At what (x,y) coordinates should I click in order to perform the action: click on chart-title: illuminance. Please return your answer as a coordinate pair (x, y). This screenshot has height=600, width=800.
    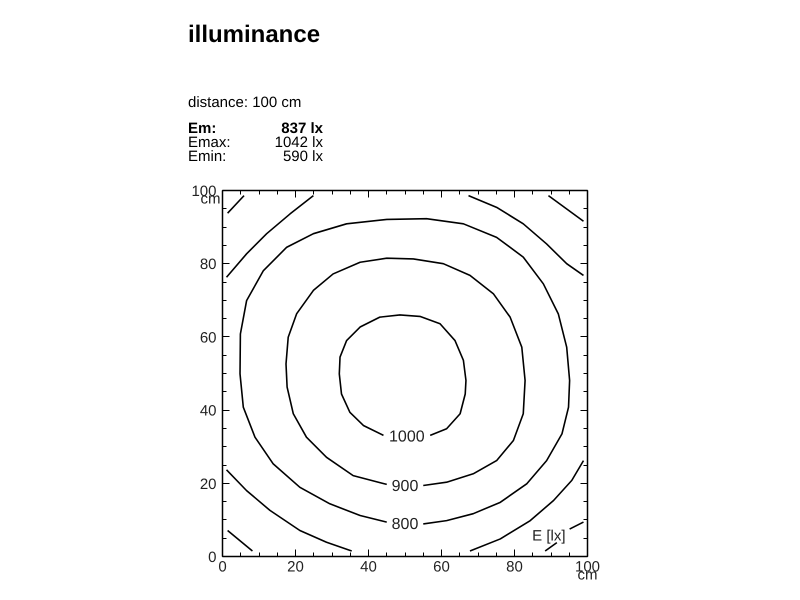
    Looking at the image, I should click on (255, 35).